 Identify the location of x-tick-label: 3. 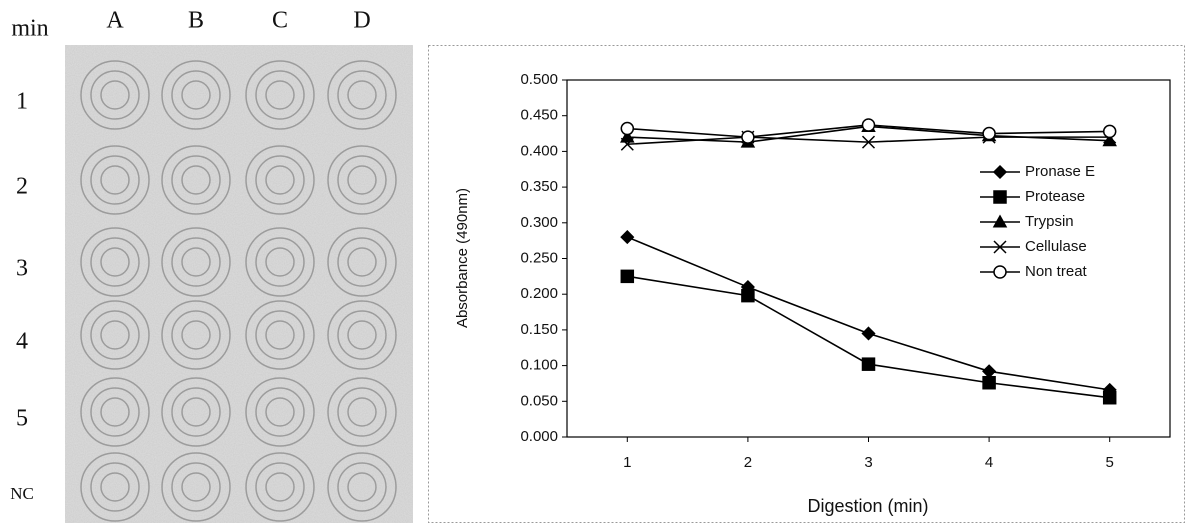
(868, 462).